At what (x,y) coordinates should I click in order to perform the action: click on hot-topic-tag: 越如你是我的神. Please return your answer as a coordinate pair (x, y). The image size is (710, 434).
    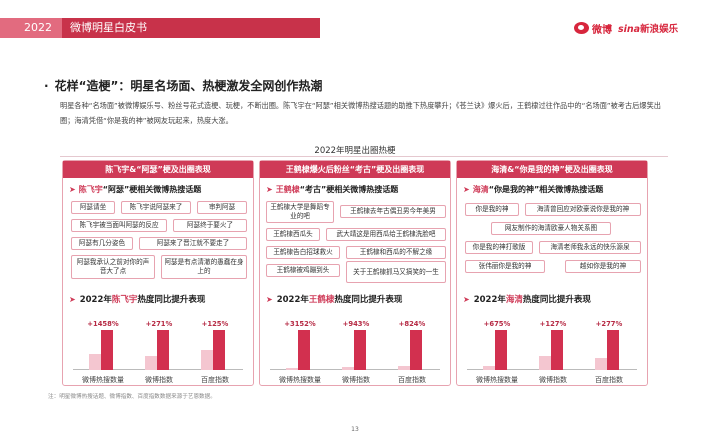
    Looking at the image, I should click on (603, 266).